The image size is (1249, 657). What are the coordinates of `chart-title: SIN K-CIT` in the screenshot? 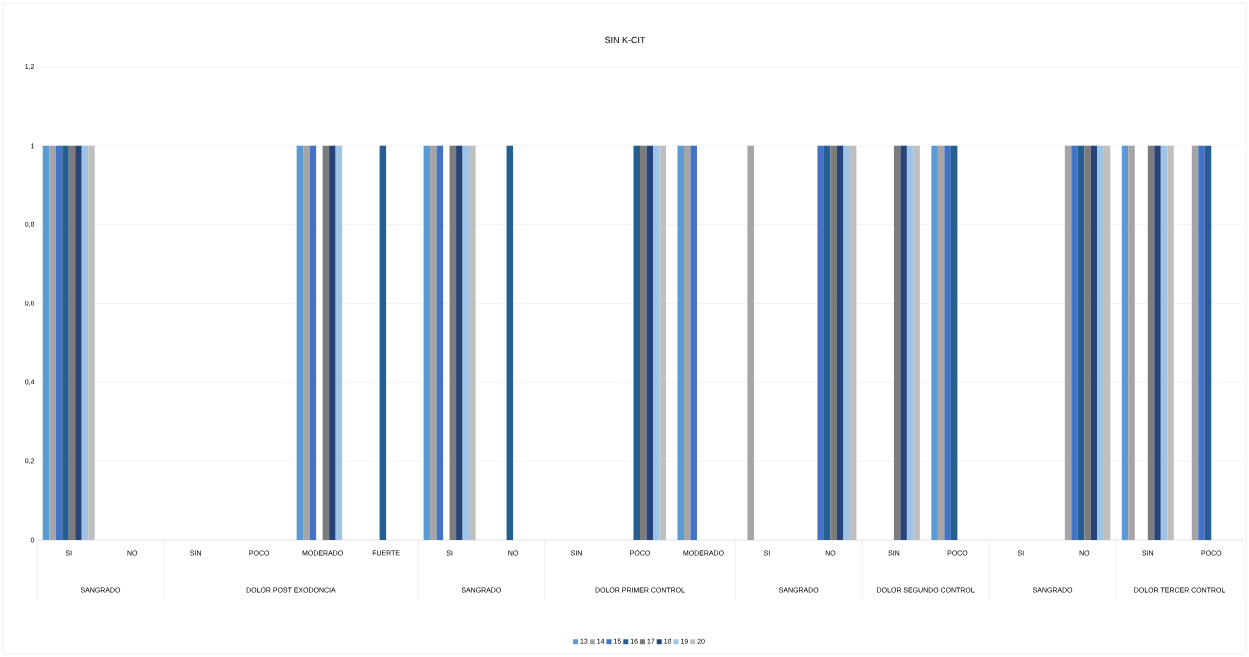 It's located at (625, 40).